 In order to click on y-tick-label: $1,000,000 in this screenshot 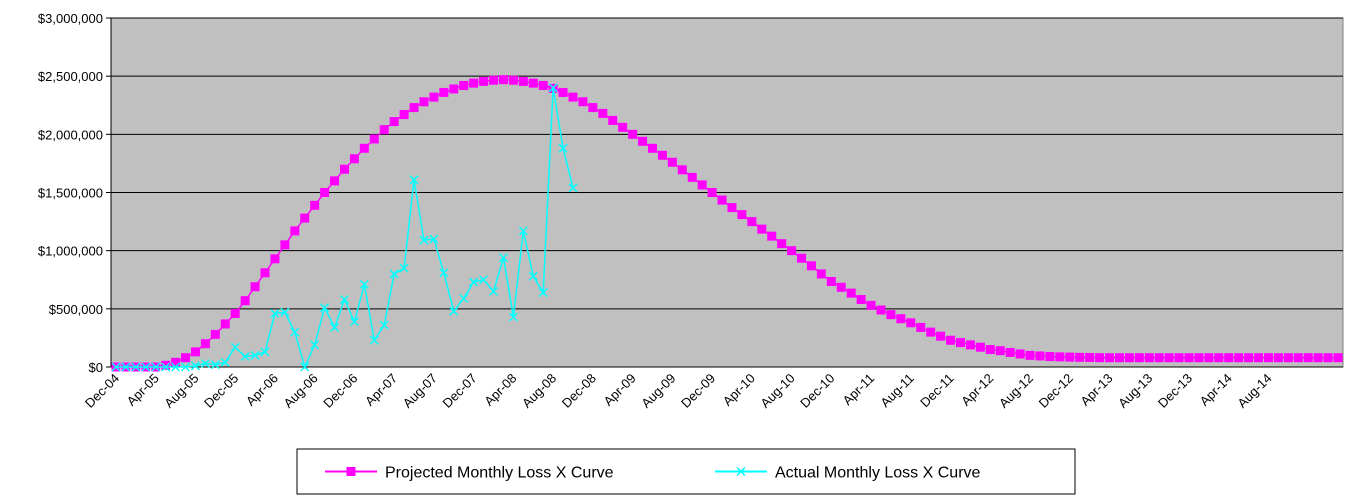, I will do `click(70, 251)`.